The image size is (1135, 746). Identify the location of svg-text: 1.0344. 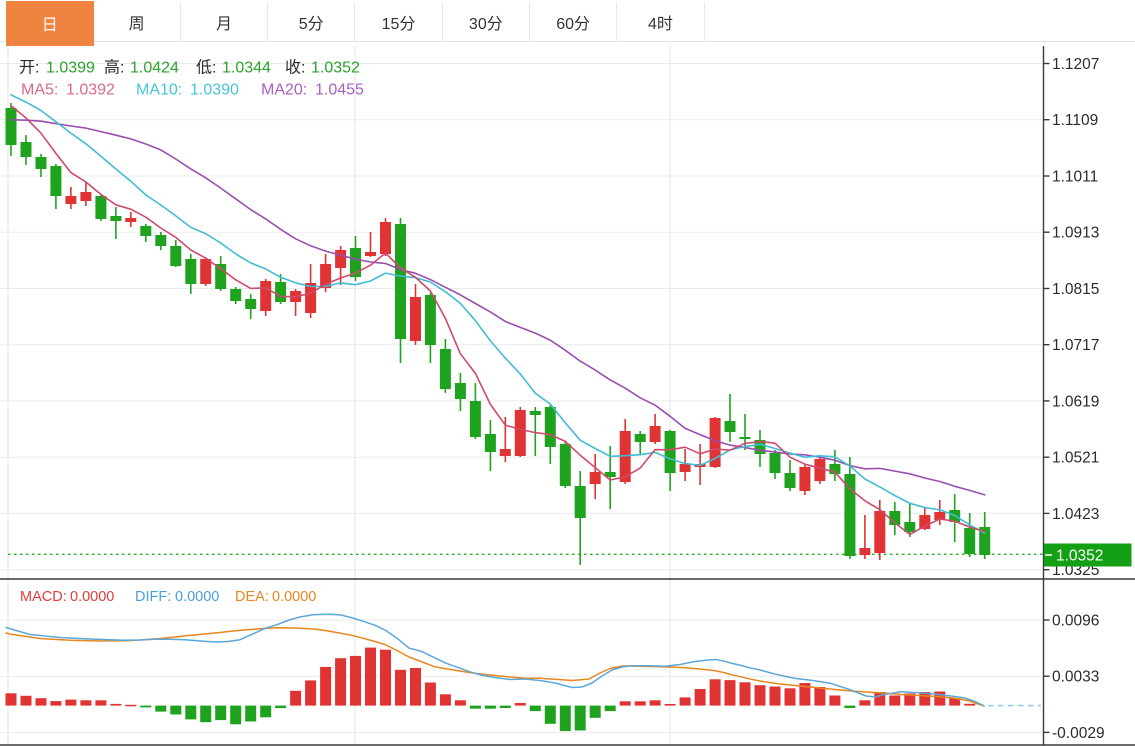
(246, 68).